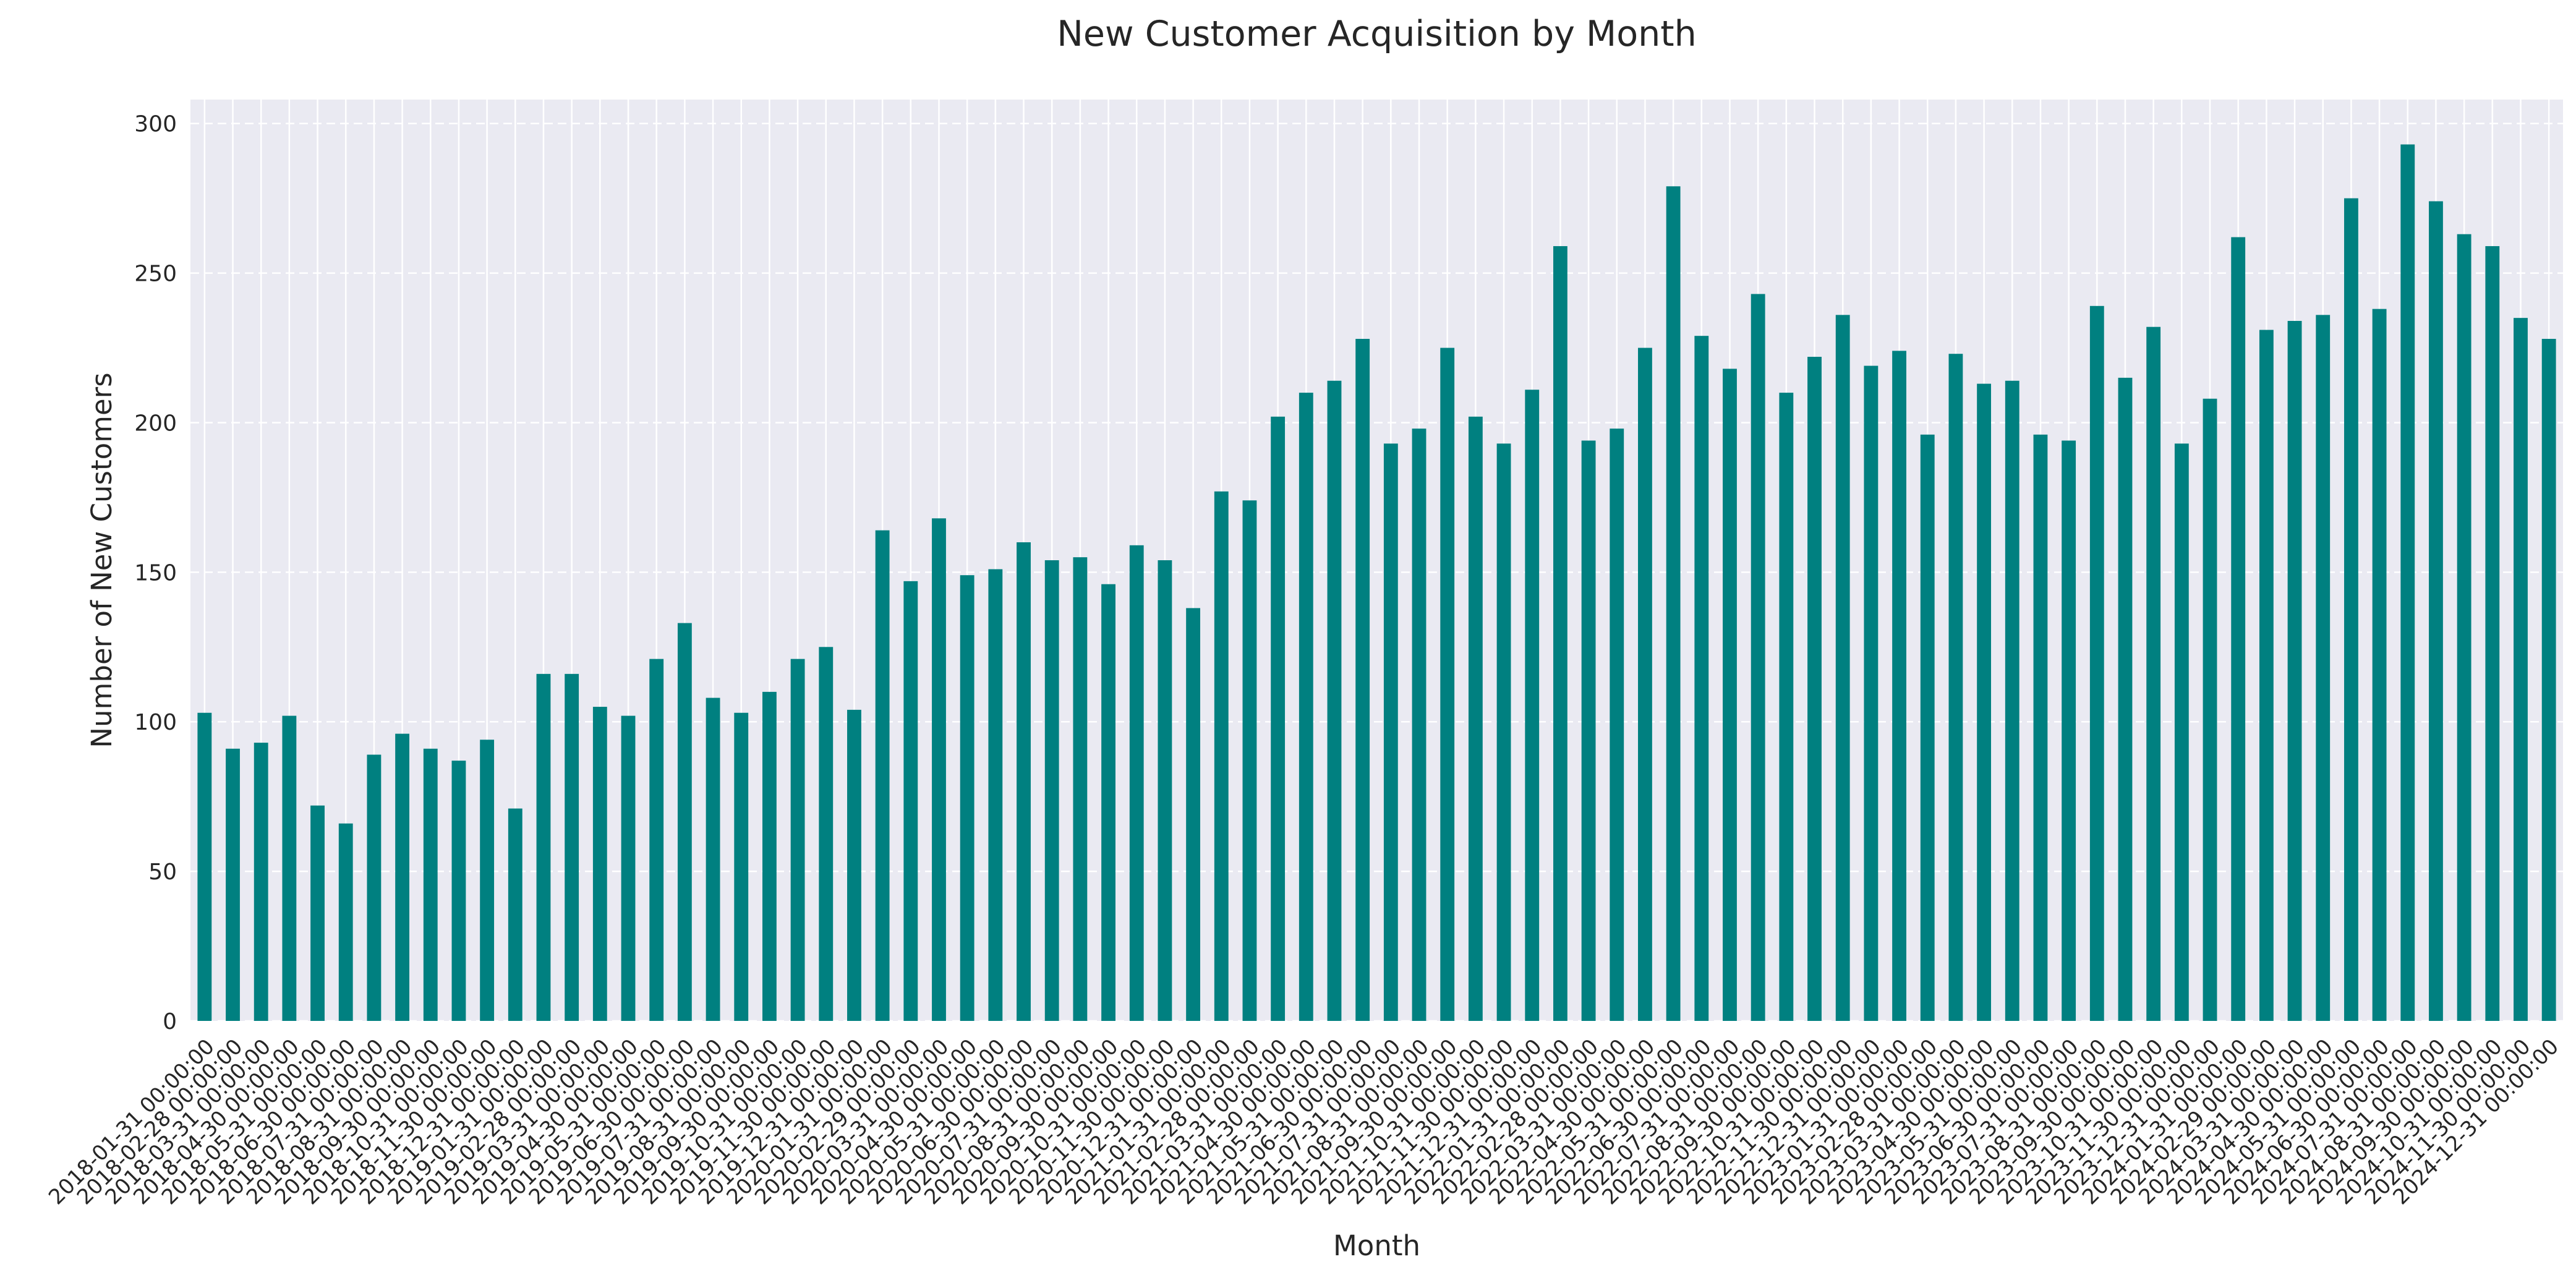 This screenshot has width=2576, height=1280. I want to click on y-tick-label: 300, so click(155, 124).